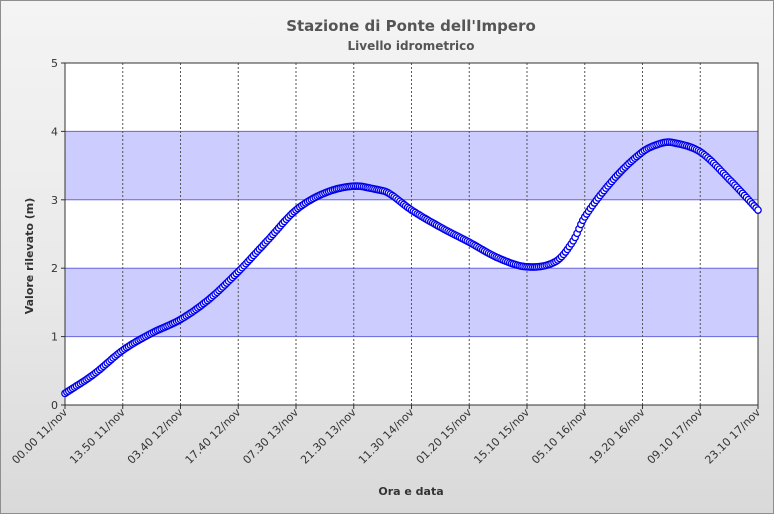  Describe the element at coordinates (54, 268) in the screenshot. I see `y-tick-label: 2` at that location.